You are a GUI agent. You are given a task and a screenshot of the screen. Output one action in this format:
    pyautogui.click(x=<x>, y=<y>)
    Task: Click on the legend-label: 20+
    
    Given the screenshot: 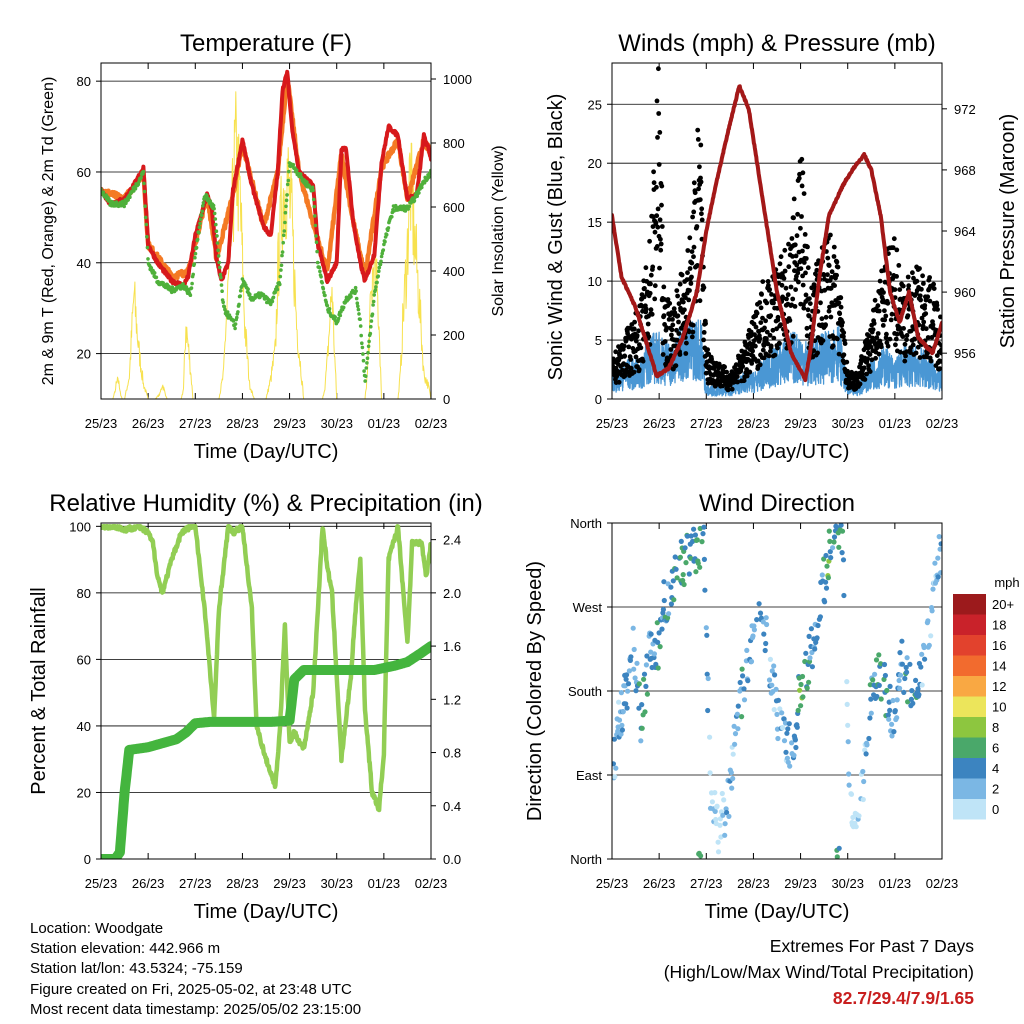 What is the action you would take?
    pyautogui.click(x=1003, y=604)
    